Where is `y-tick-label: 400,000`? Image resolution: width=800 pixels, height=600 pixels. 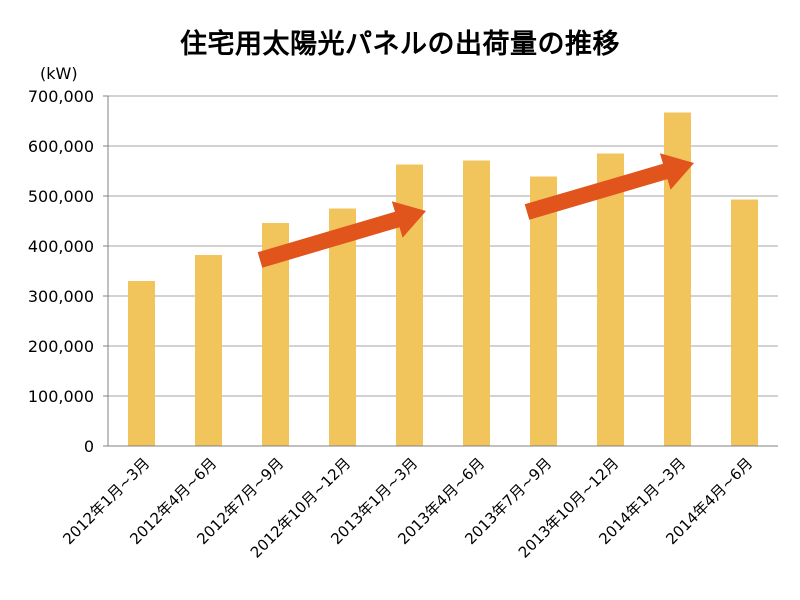 y-tick-label: 400,000 is located at coordinates (61, 246).